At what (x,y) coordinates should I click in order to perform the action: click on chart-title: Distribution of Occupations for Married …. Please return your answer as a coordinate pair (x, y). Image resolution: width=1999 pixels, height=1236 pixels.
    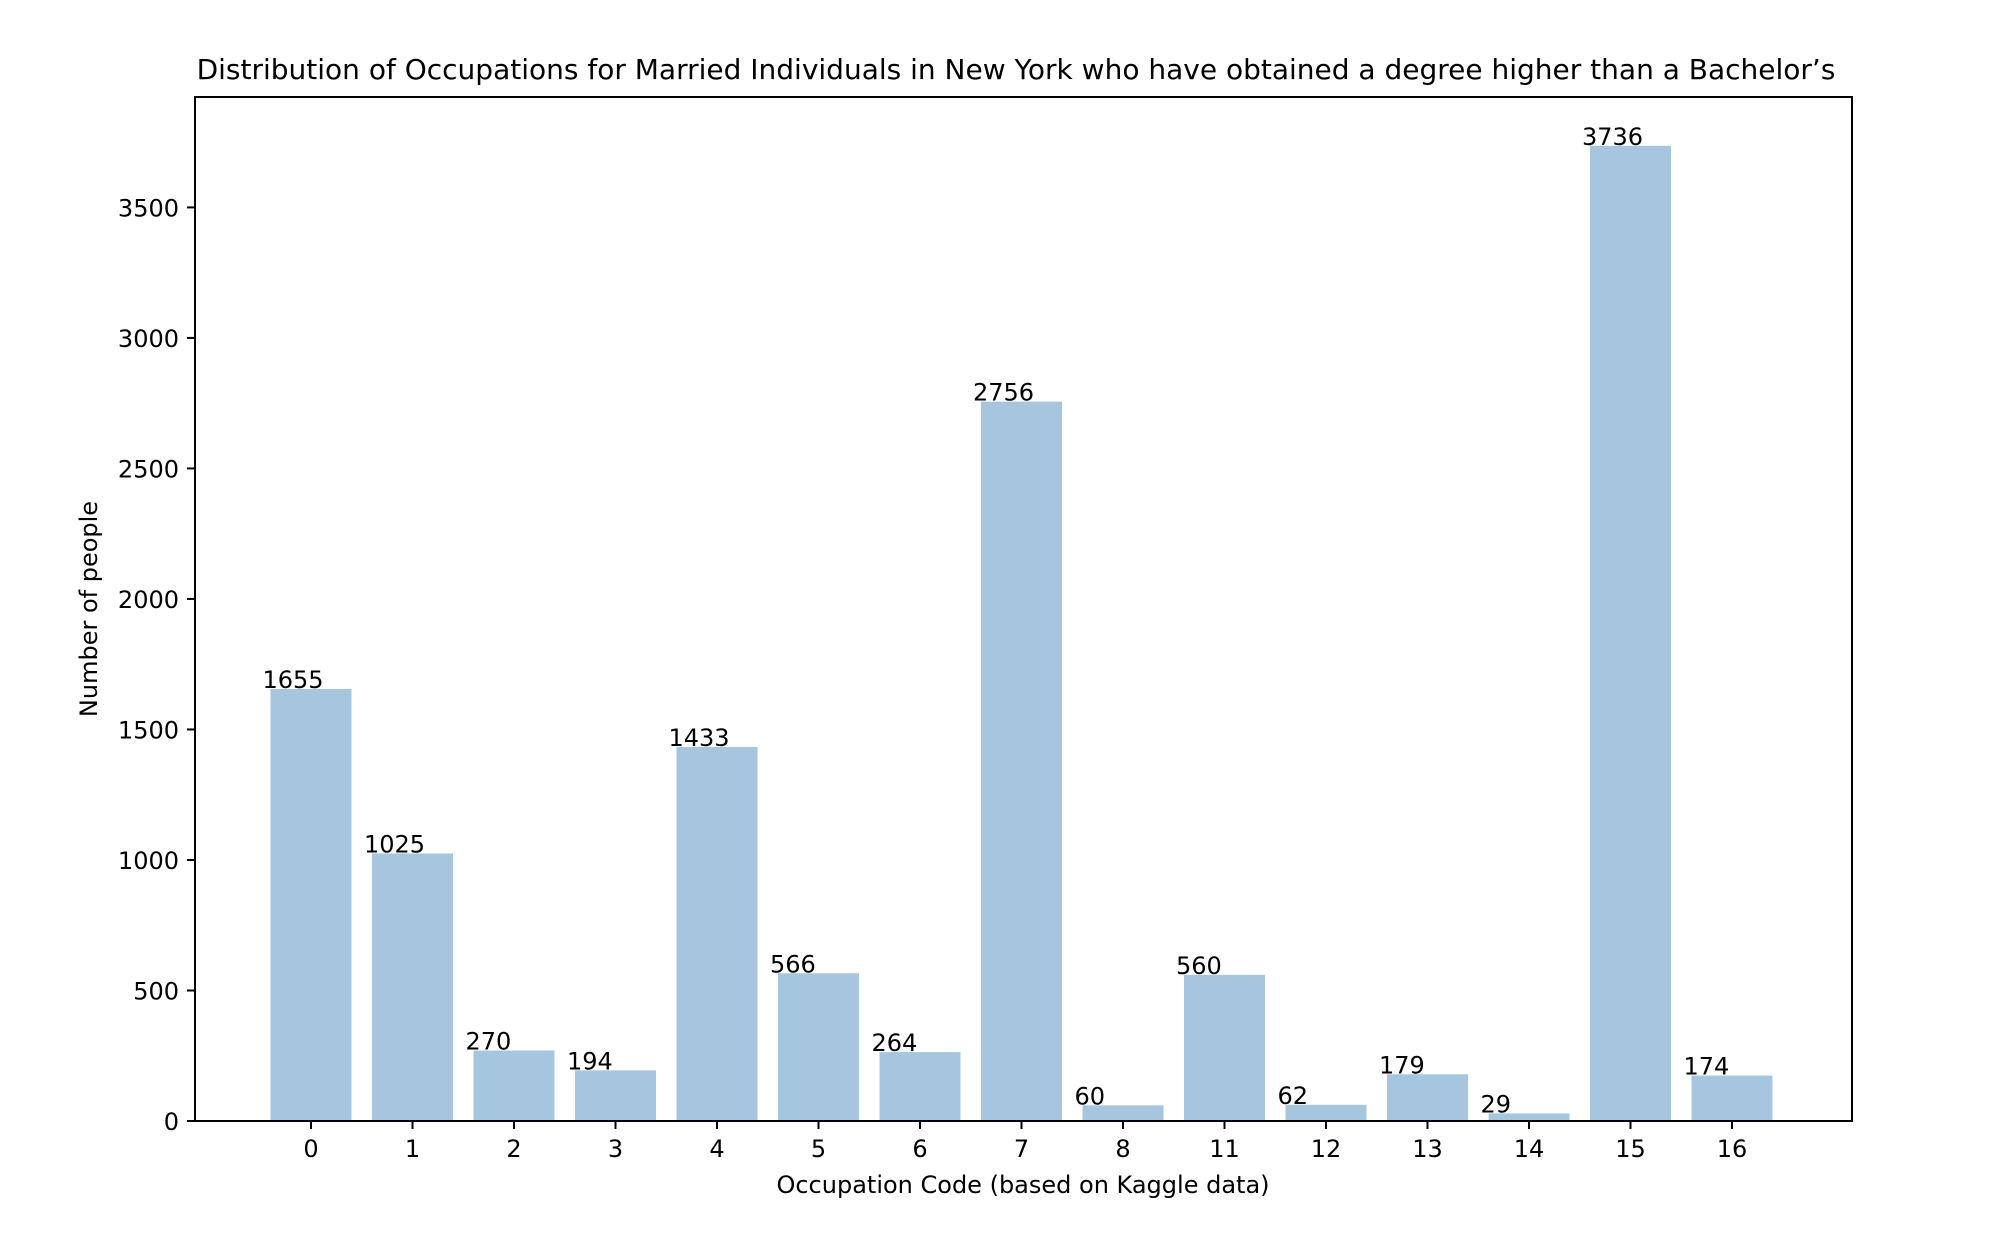
    Looking at the image, I should click on (1016, 69).